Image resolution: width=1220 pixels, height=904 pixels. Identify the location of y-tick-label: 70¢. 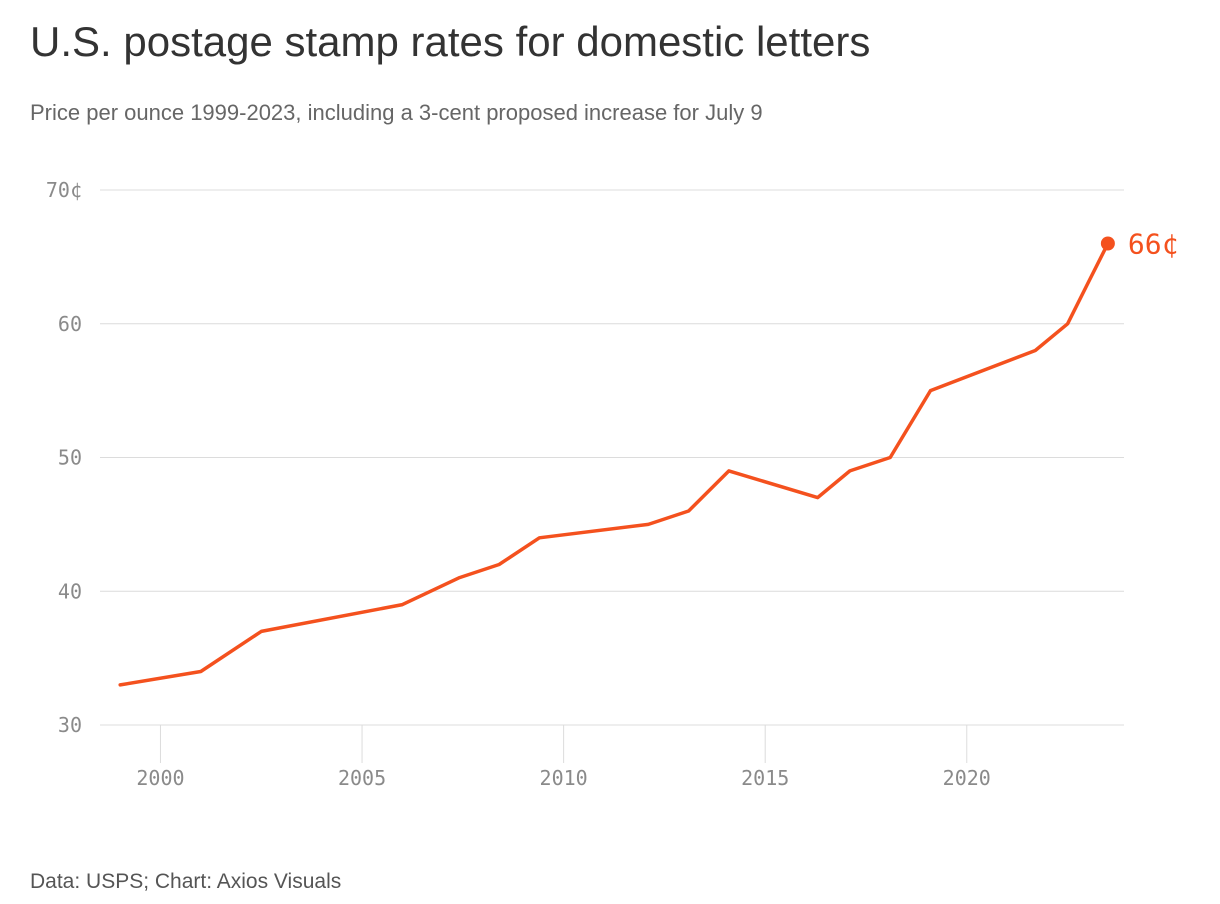
(64, 190).